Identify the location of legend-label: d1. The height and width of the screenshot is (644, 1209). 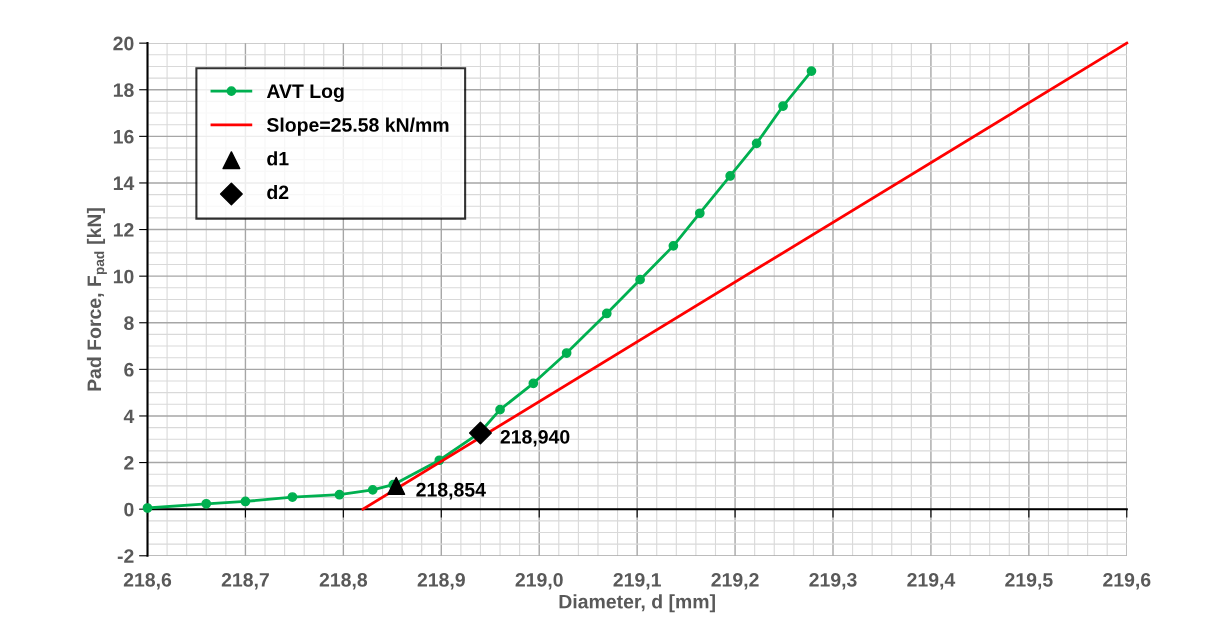
(278, 158).